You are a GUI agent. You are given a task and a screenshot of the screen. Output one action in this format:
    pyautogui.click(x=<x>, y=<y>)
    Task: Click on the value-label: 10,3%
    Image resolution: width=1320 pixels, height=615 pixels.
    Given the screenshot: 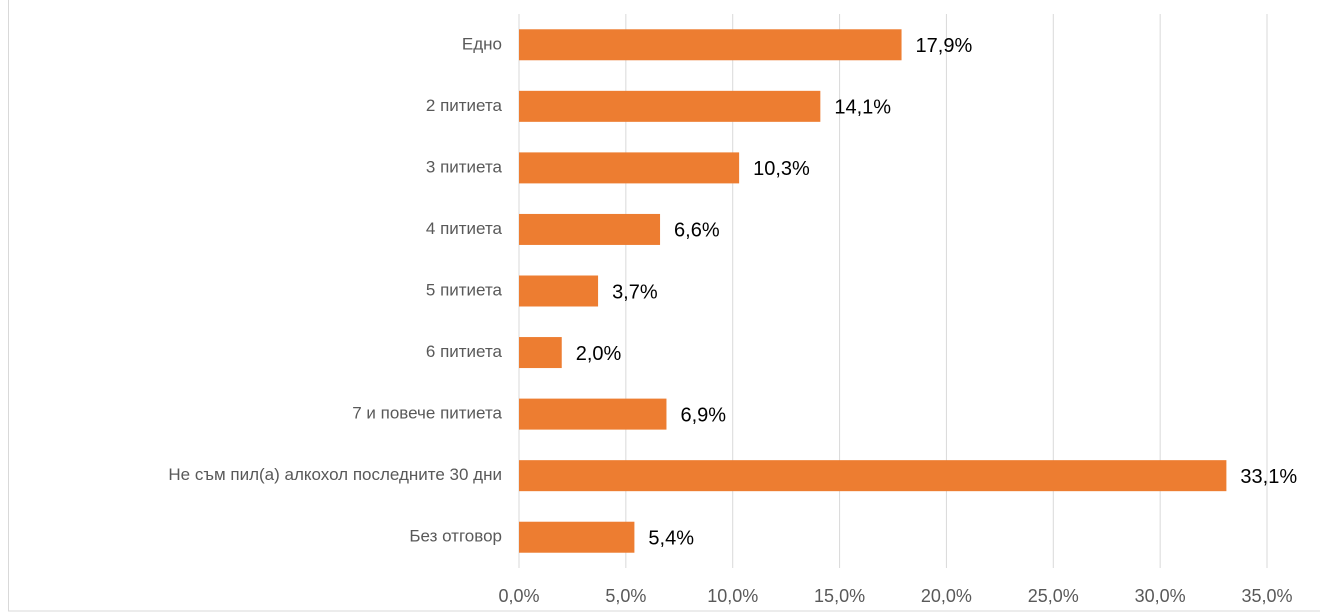 What is the action you would take?
    pyautogui.click(x=781, y=169)
    